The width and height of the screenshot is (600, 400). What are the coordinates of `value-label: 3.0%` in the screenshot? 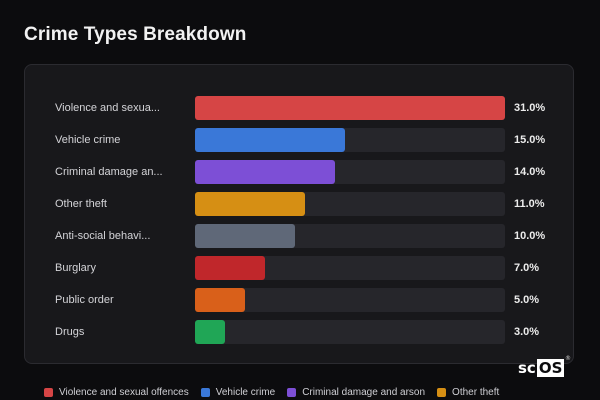 It's located at (527, 332).